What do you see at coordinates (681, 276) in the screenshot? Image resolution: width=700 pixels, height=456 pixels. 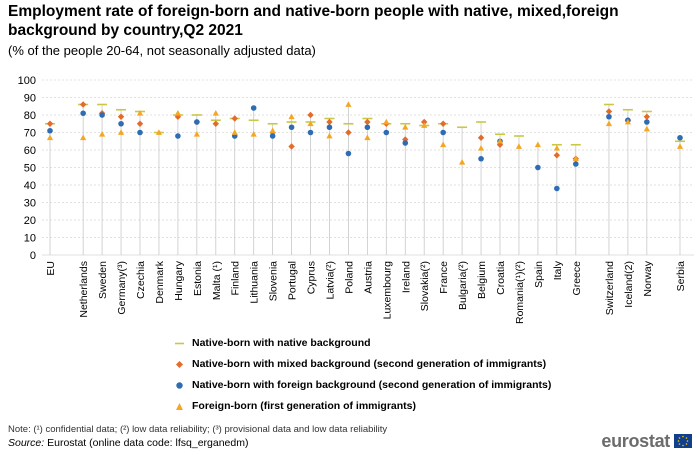 I see `x-tick-label: Serbia` at bounding box center [681, 276].